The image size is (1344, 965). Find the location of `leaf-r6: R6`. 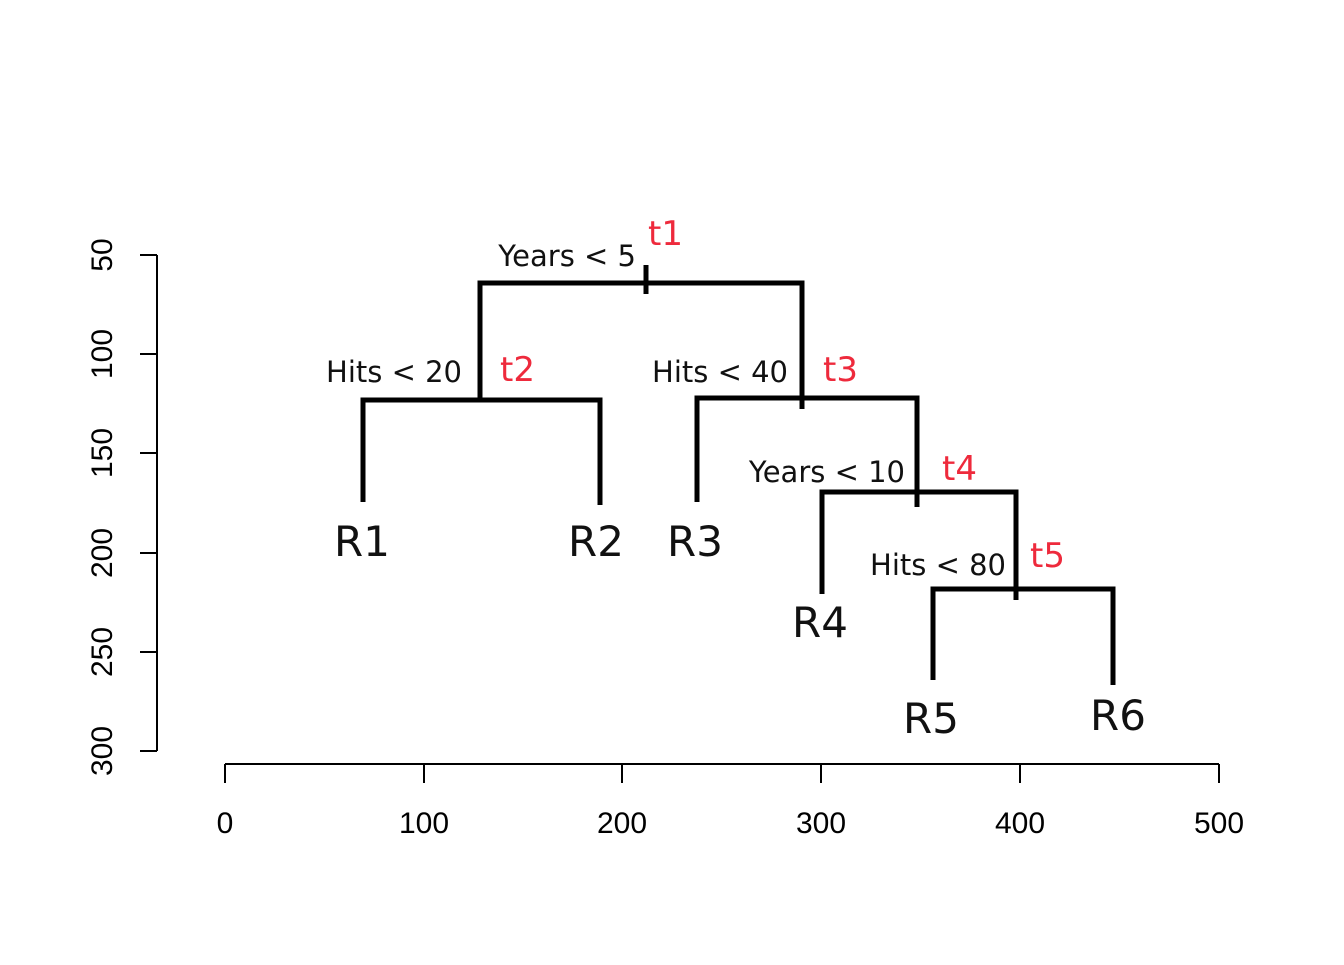

leaf-r6: R6 is located at coordinates (1118, 715).